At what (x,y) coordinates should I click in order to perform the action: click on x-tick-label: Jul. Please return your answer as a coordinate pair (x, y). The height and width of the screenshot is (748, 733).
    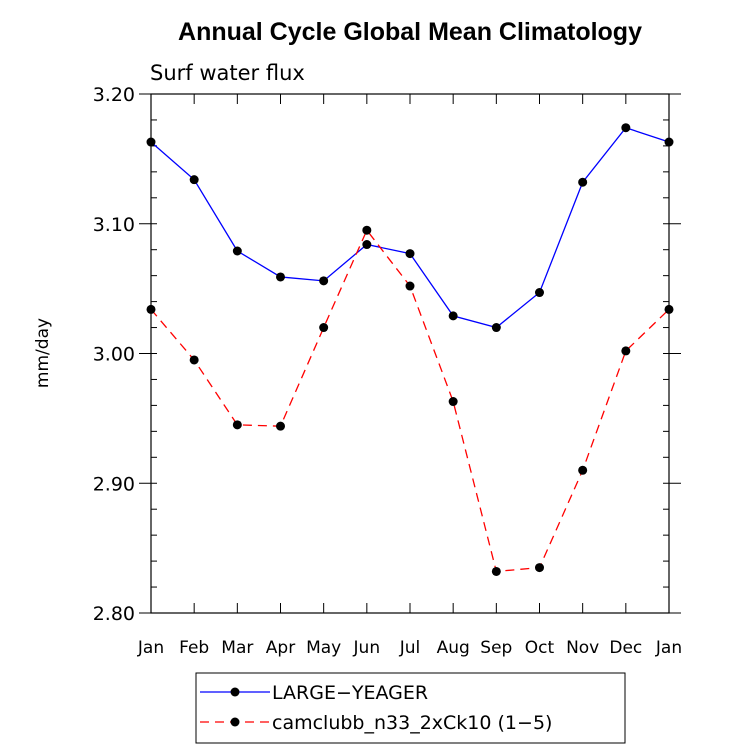
    Looking at the image, I should click on (410, 648).